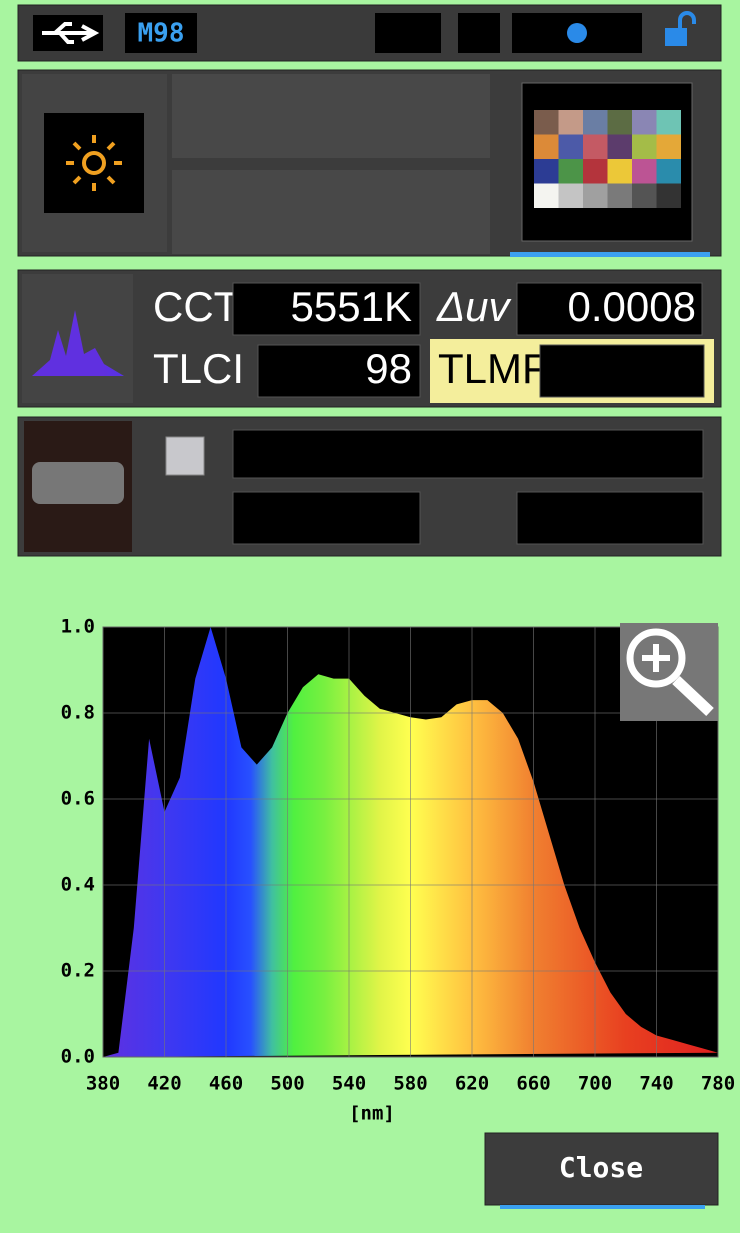  I want to click on memory-label: M98, so click(161, 34).